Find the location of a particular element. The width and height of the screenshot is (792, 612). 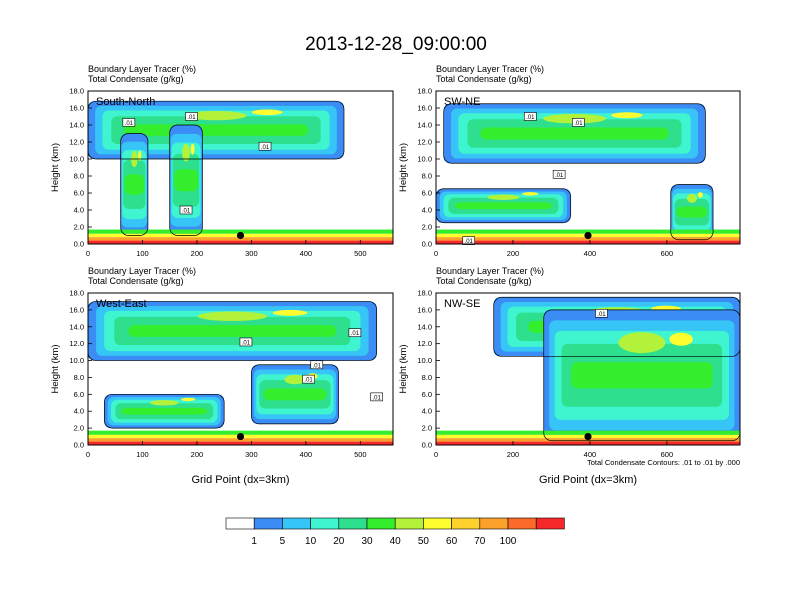

tracer-field is located at coordinates (588, 370).